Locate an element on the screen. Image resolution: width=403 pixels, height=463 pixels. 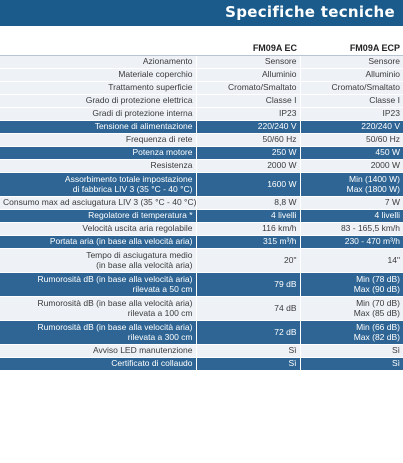
value-ecp-cell: Sensore is located at coordinates (351, 62).